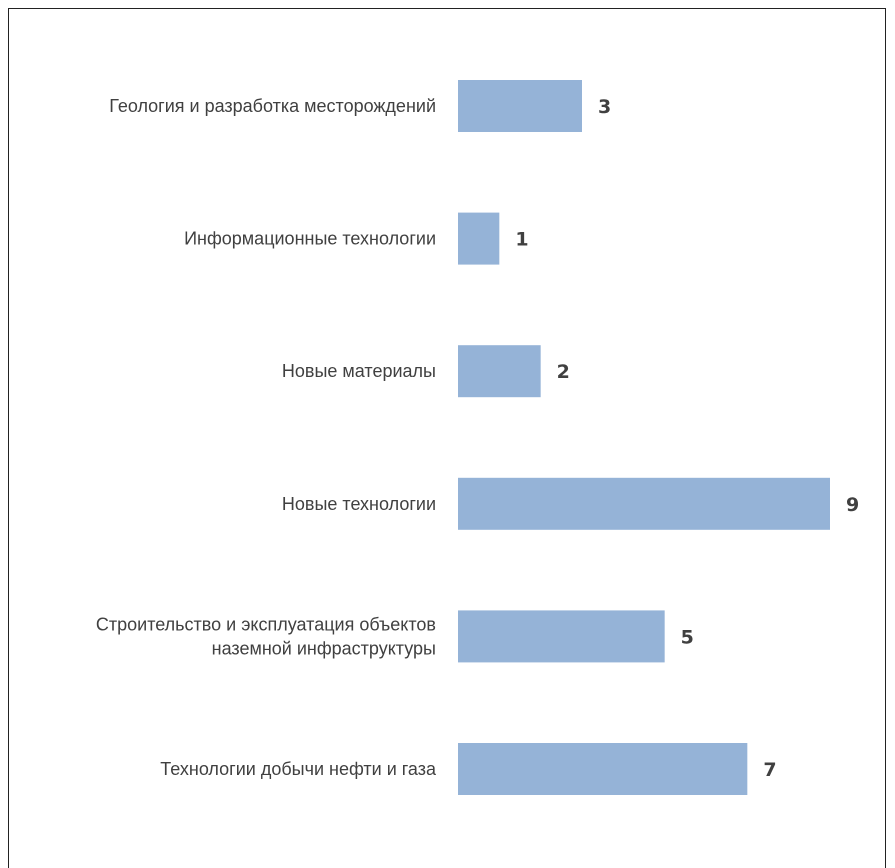 This screenshot has height=868, width=895. What do you see at coordinates (604, 107) in the screenshot?
I see `data-label-1: 3` at bounding box center [604, 107].